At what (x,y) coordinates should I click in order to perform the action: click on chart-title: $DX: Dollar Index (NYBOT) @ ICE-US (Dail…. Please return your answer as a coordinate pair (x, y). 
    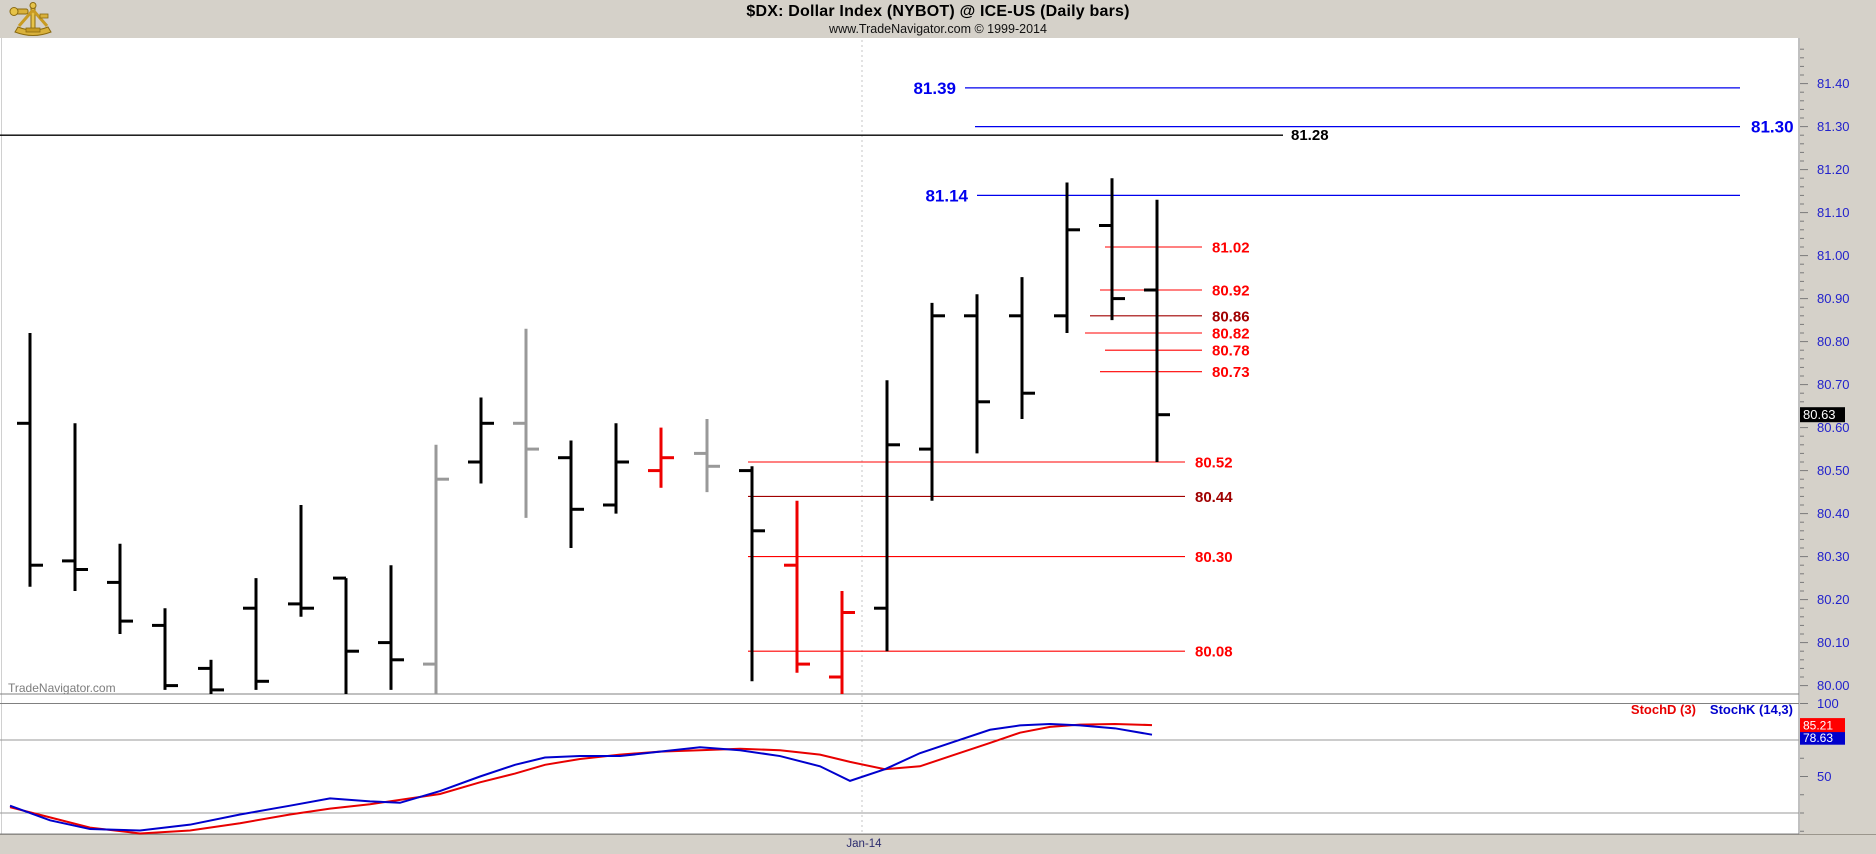
    Looking at the image, I should click on (938, 11).